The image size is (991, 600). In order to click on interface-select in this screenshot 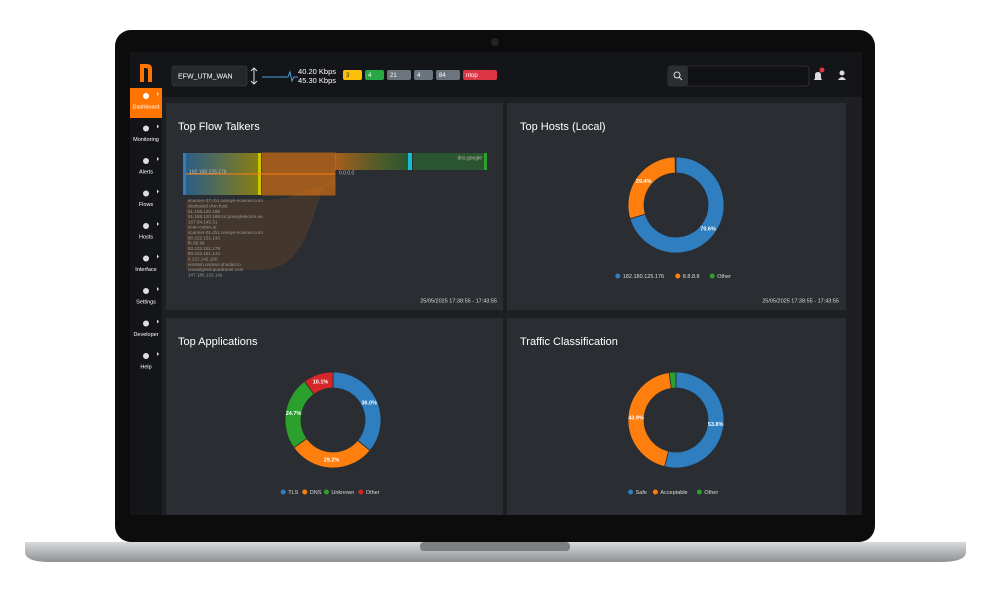, I will do `click(209, 76)`.